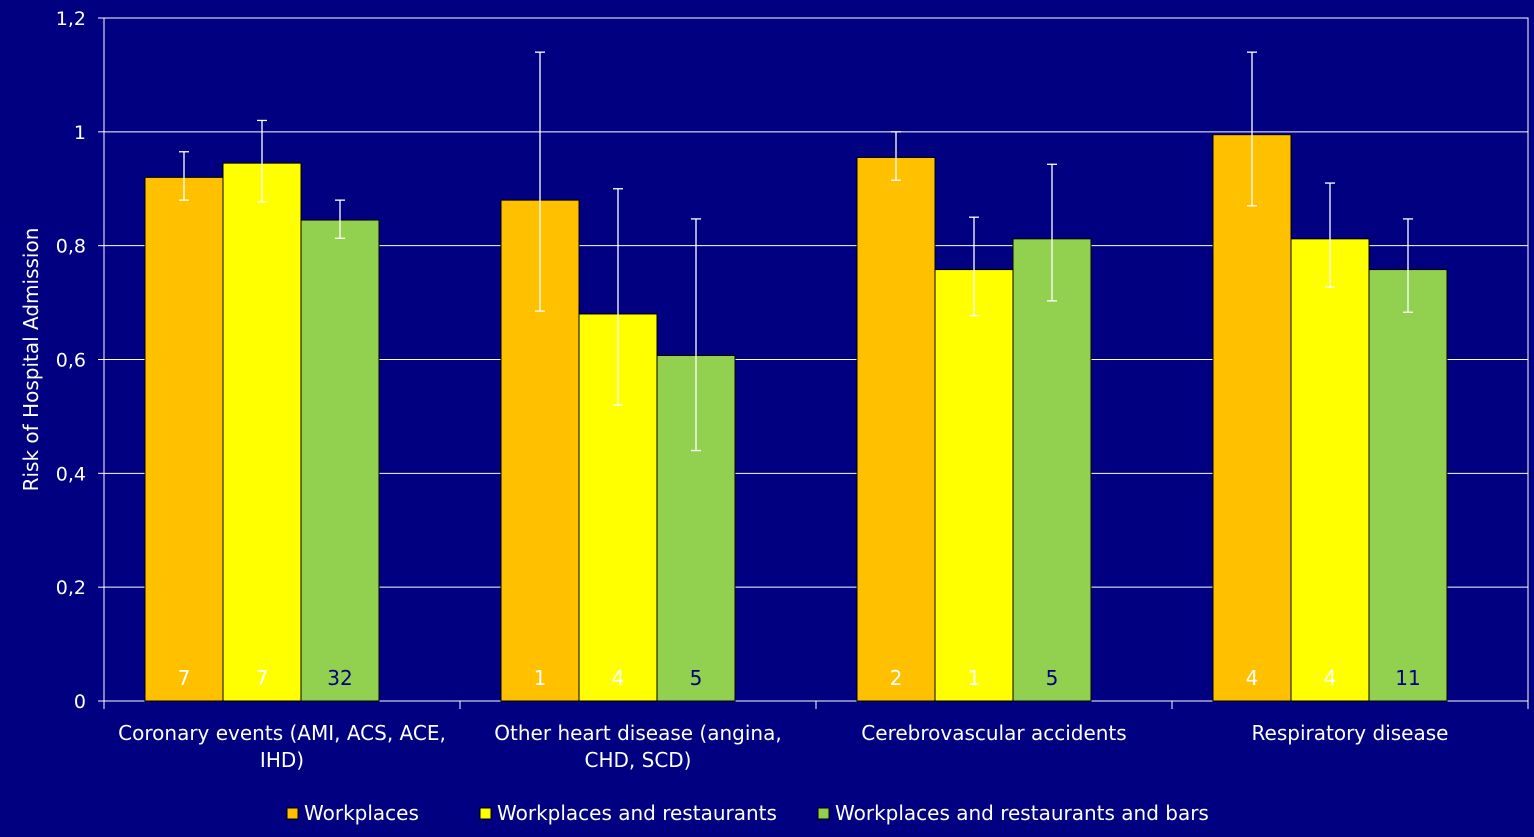 The width and height of the screenshot is (1534, 837). I want to click on x-tick-label: CHD, SCD), so click(638, 760).